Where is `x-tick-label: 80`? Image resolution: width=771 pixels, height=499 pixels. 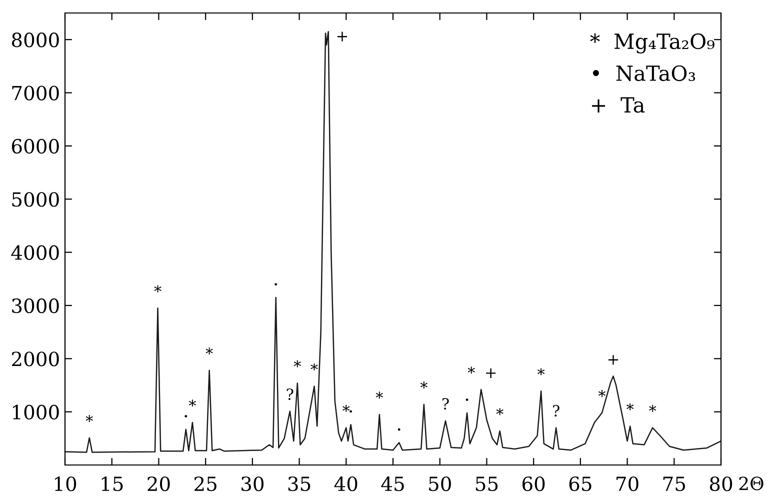 x-tick-label: 80 is located at coordinates (721, 484).